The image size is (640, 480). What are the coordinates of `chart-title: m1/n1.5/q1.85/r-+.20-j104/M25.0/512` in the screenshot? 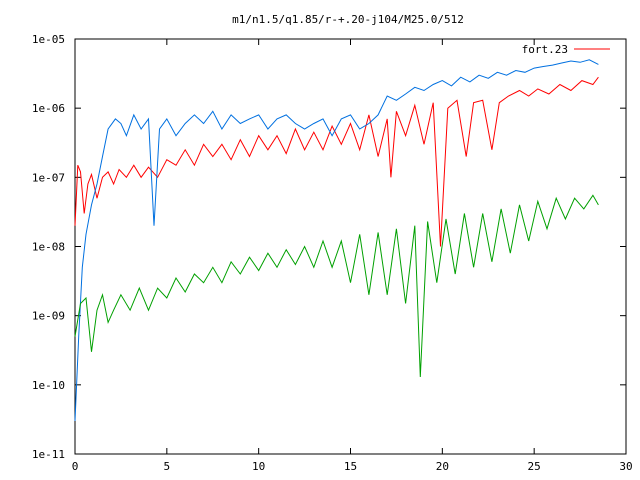 It's located at (348, 19).